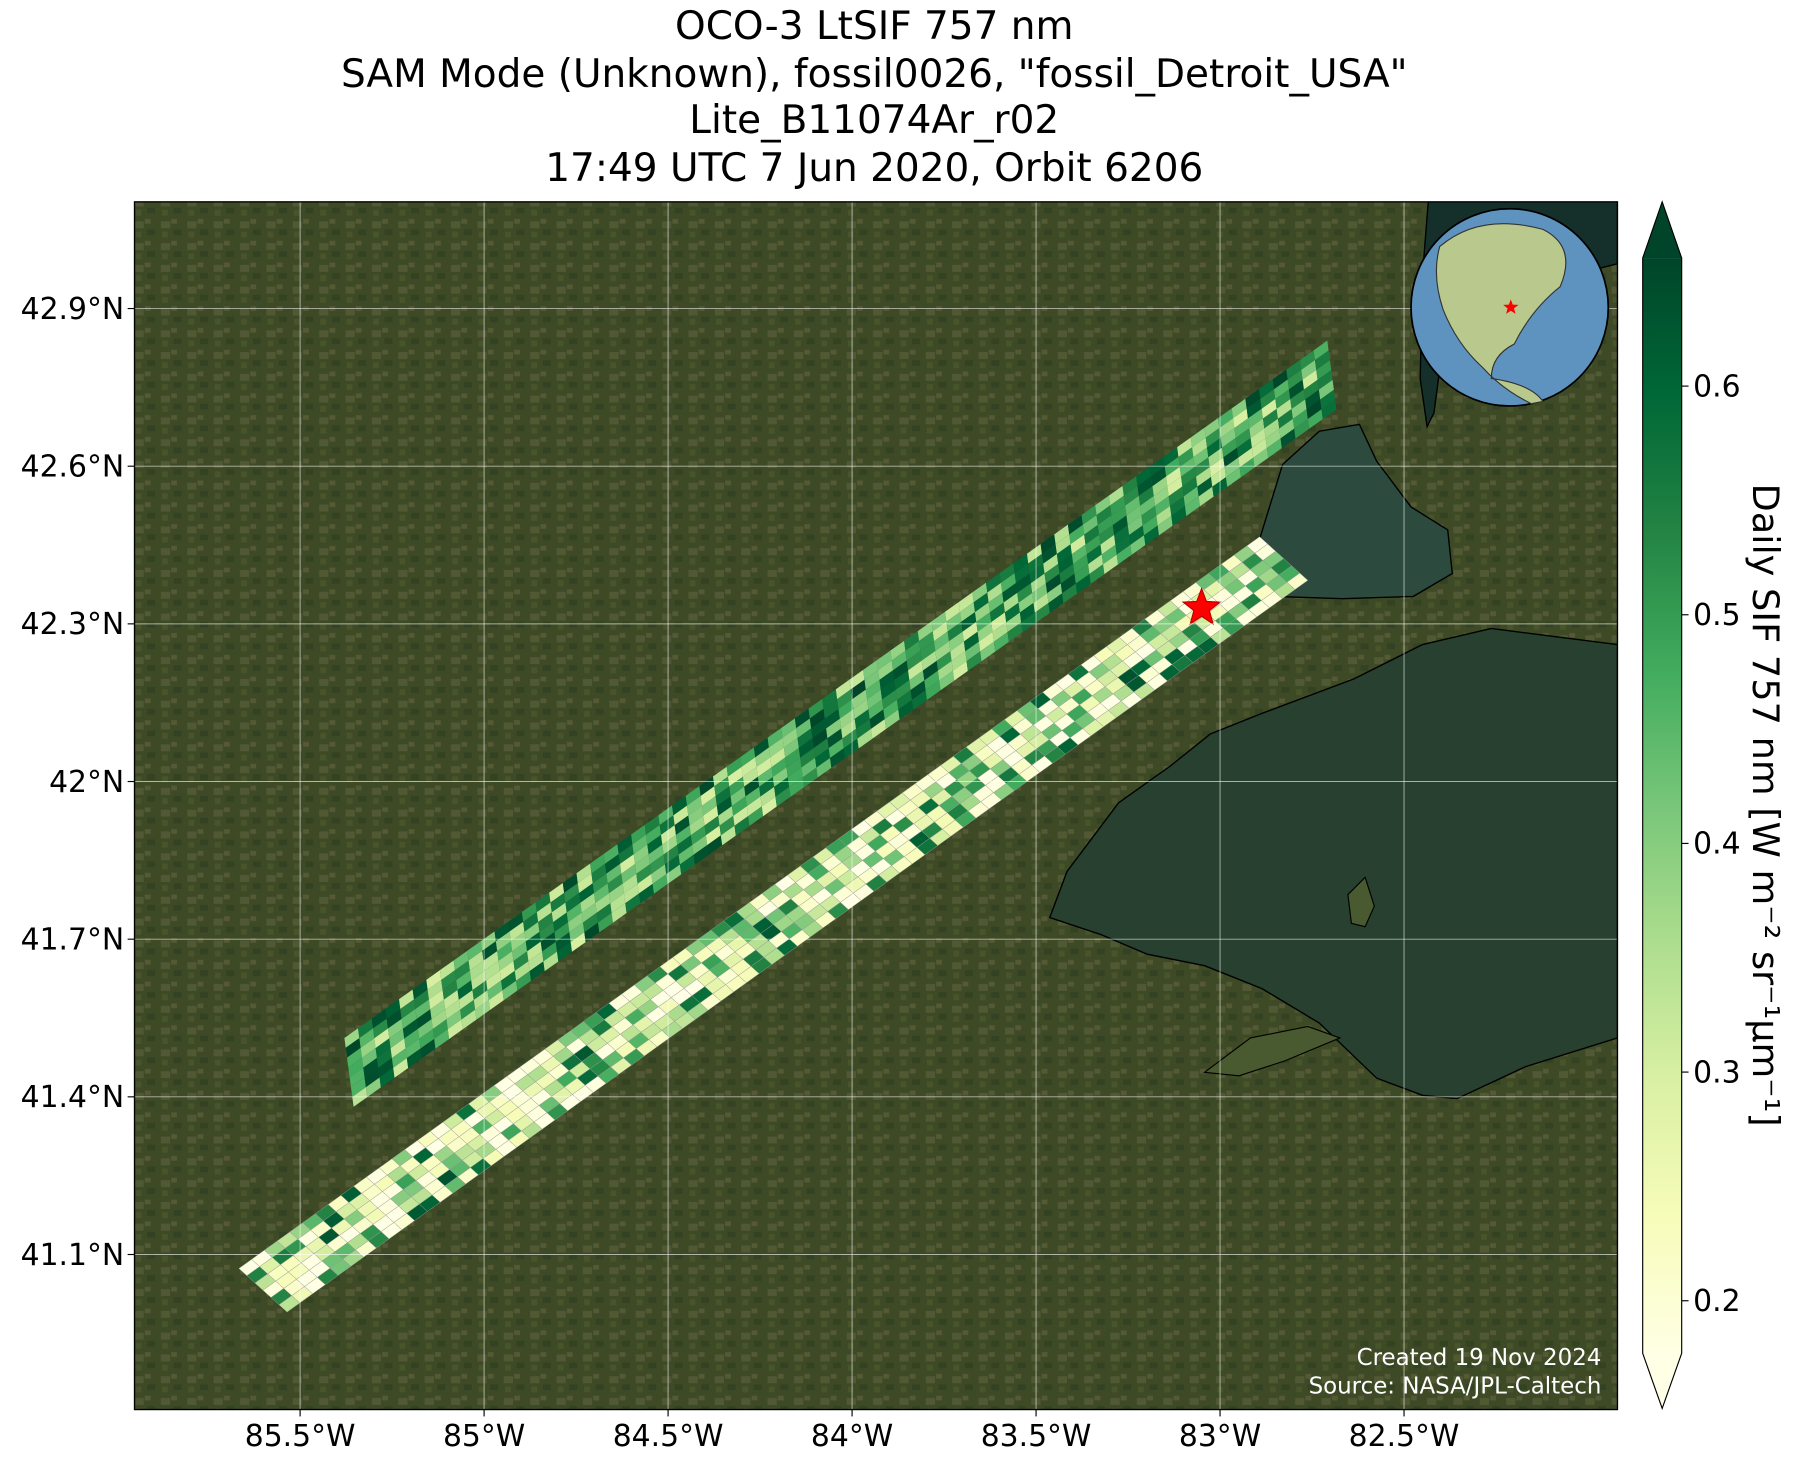 Image resolution: width=1799 pixels, height=1460 pixels. What do you see at coordinates (1333, 863) in the screenshot?
I see `lake-erie` at bounding box center [1333, 863].